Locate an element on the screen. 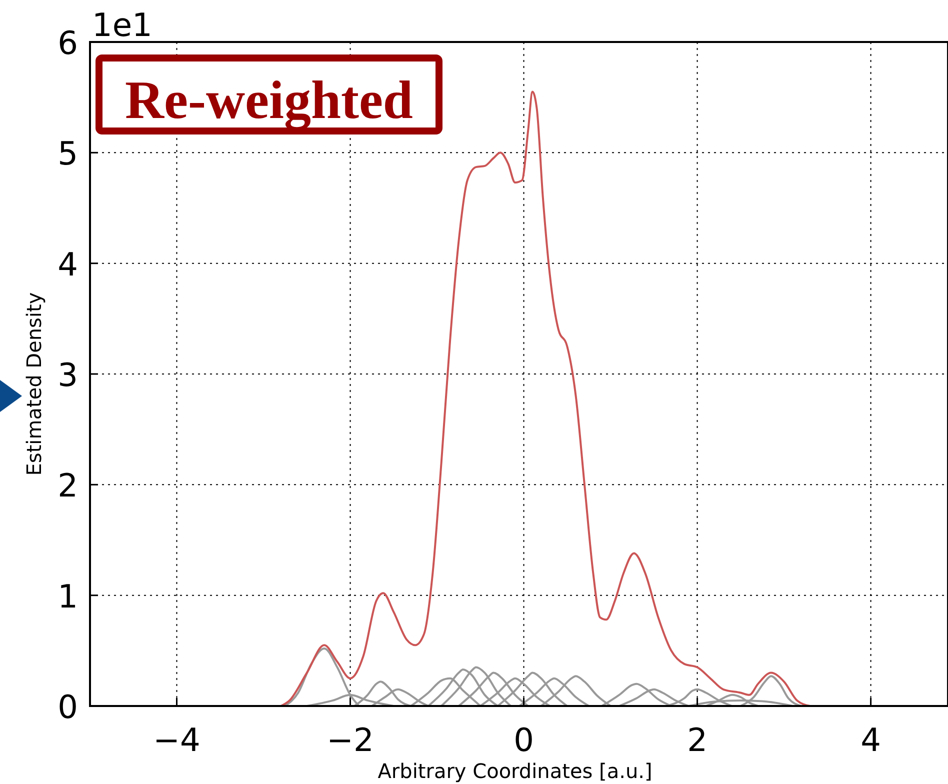 Image resolution: width=948 pixels, height=784 pixels. y-axis-title: Estimated Density is located at coordinates (34, 384).